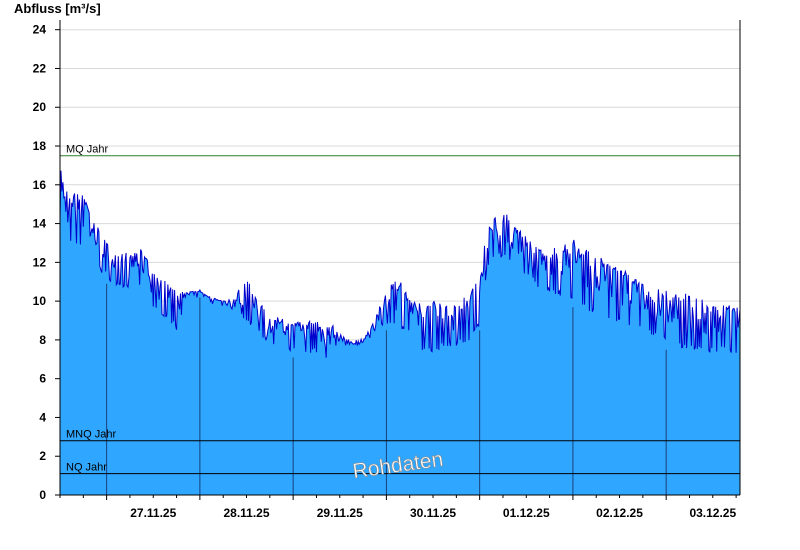  What do you see at coordinates (42, 456) in the screenshot?
I see `y-tick-label: 2` at bounding box center [42, 456].